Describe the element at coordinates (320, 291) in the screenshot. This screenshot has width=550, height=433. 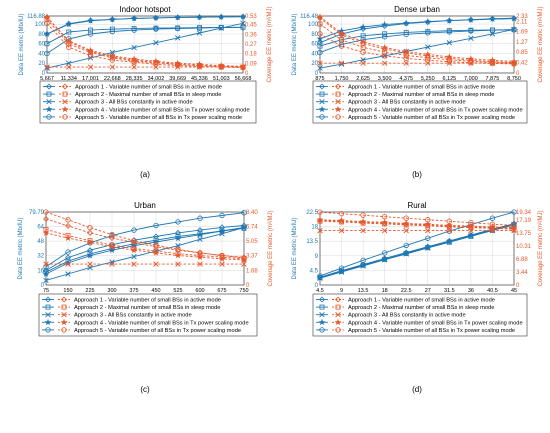
I see `x-tick-label: 4.5` at that location.